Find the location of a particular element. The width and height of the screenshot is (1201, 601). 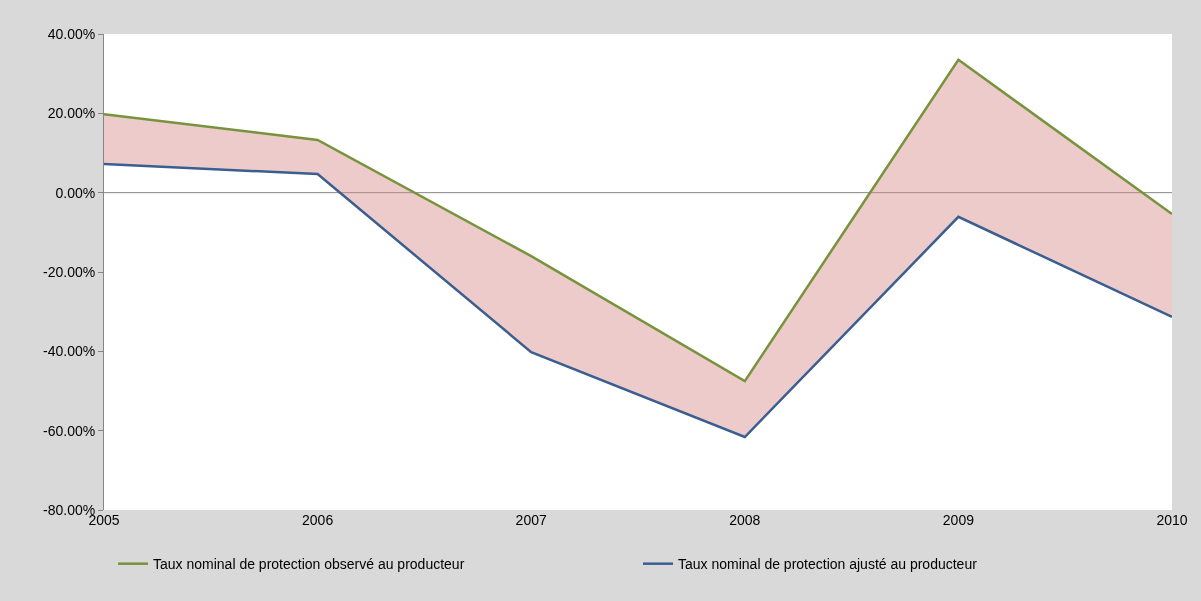

y-tick-label: 20.00% is located at coordinates (71, 113).